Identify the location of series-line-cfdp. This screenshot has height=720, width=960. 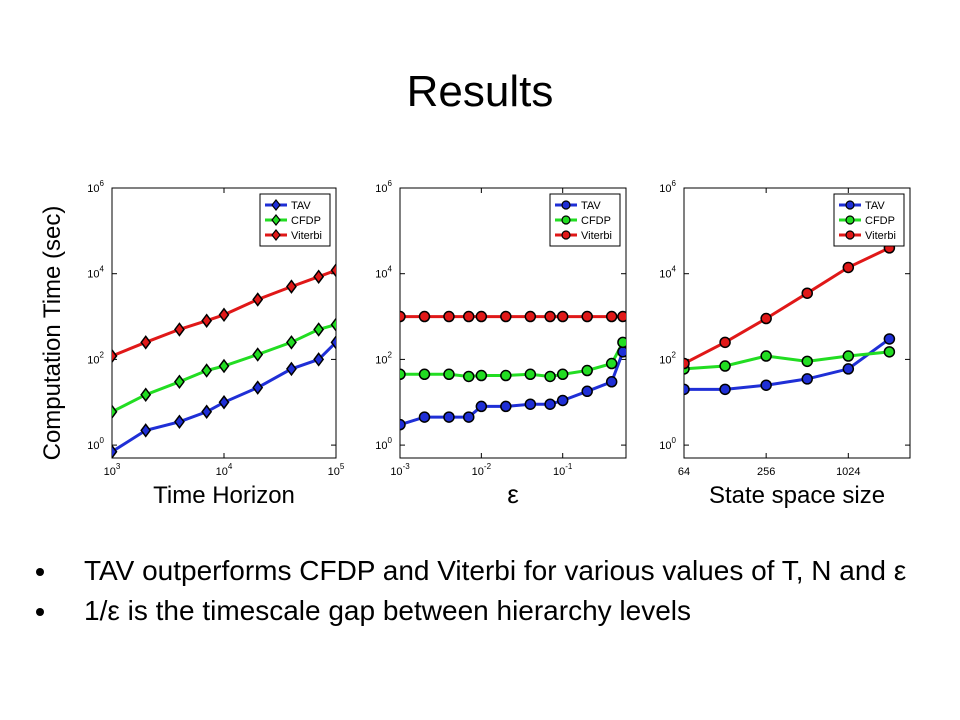
(787, 360).